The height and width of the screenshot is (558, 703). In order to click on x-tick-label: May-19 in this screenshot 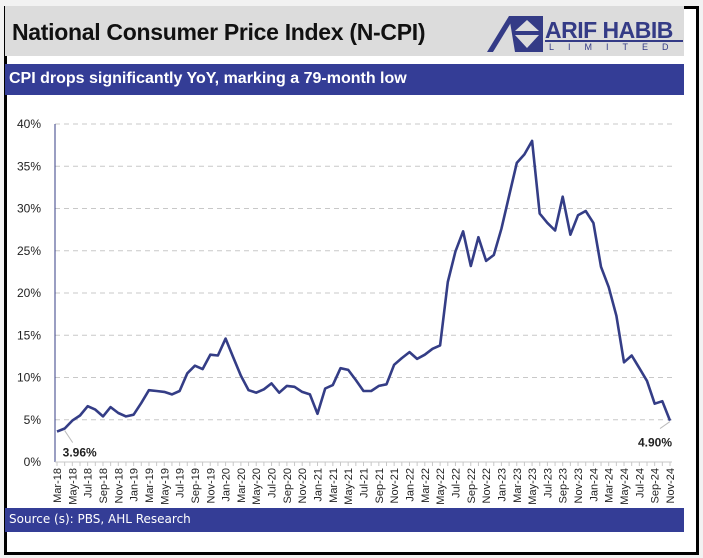, I will do `click(165, 486)`.